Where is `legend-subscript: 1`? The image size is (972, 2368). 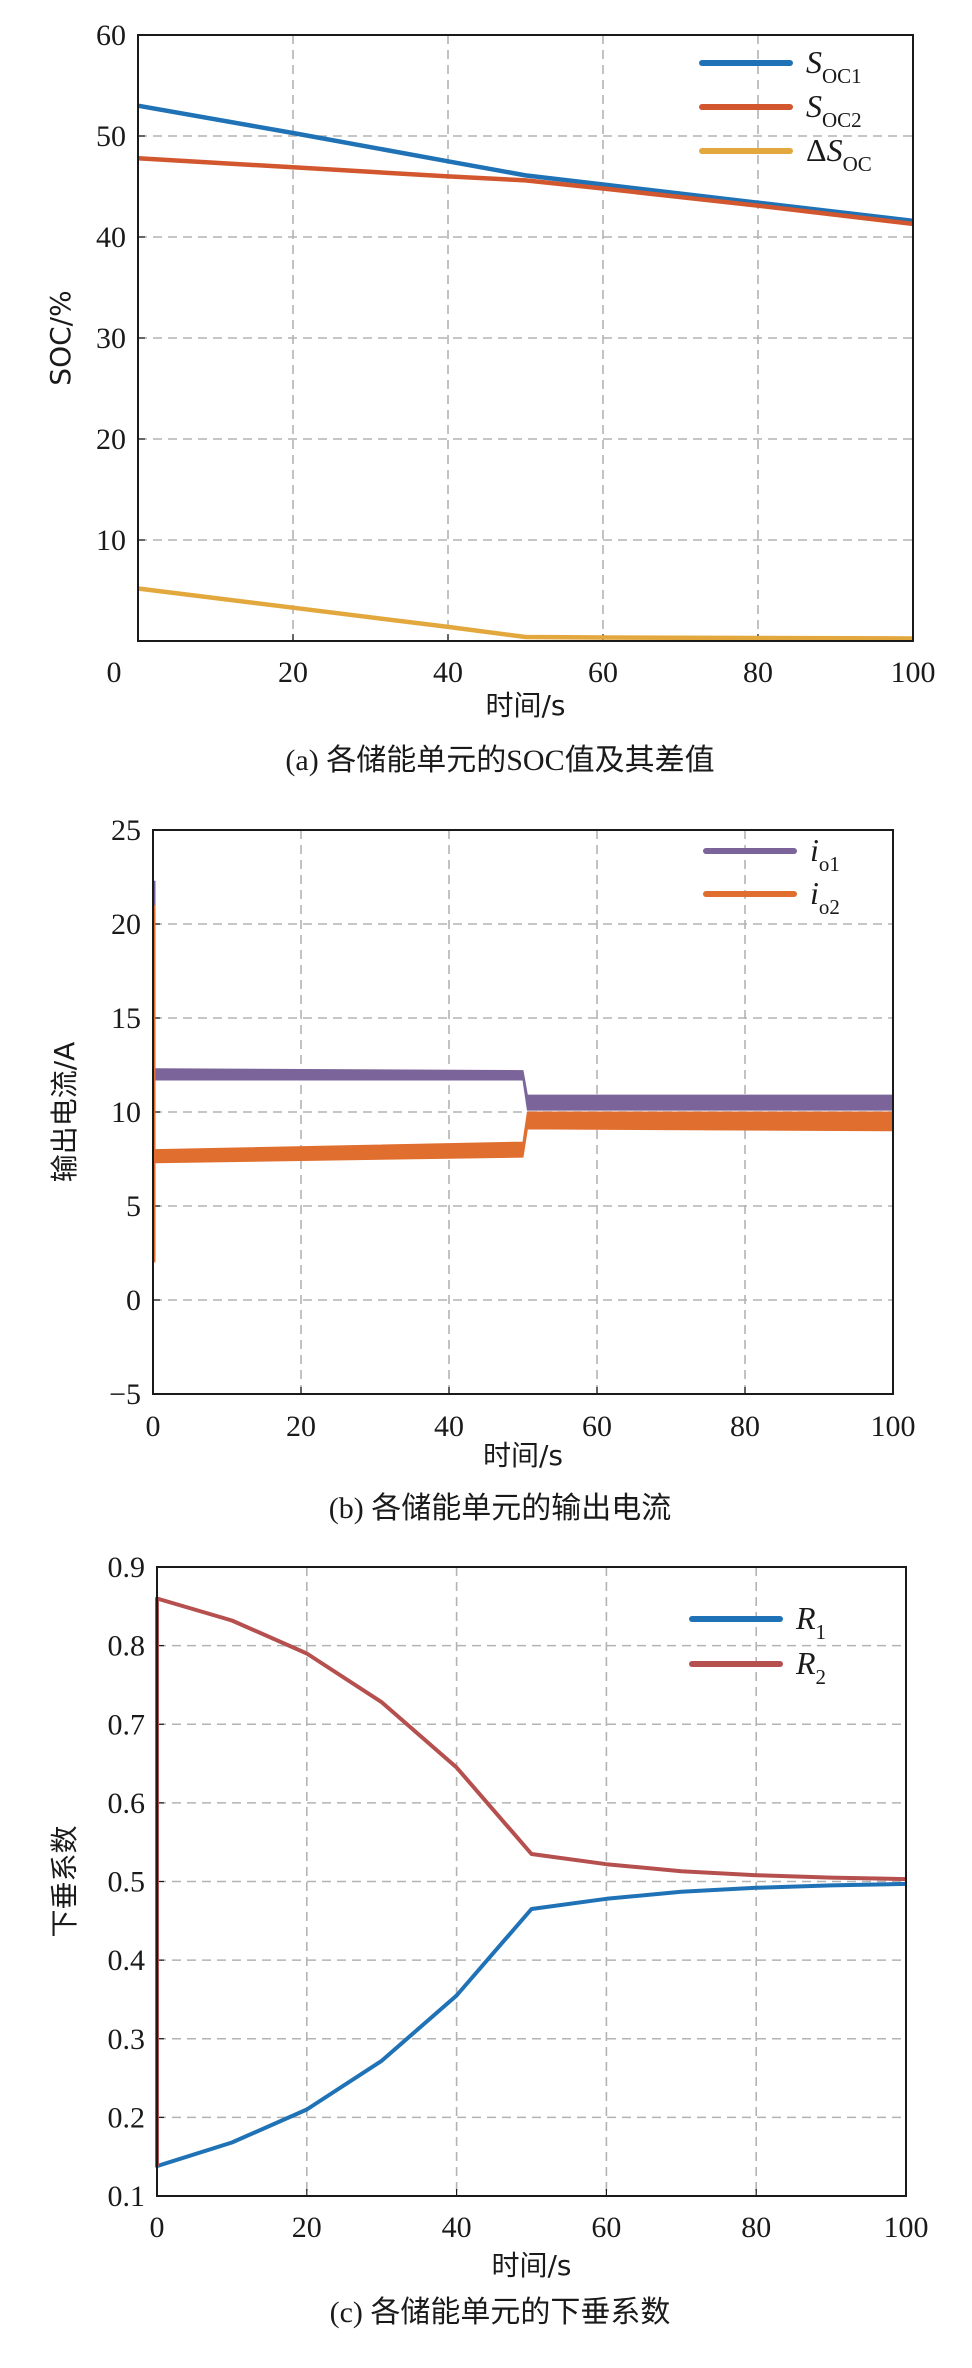
legend-subscript: 1 is located at coordinates (821, 1632).